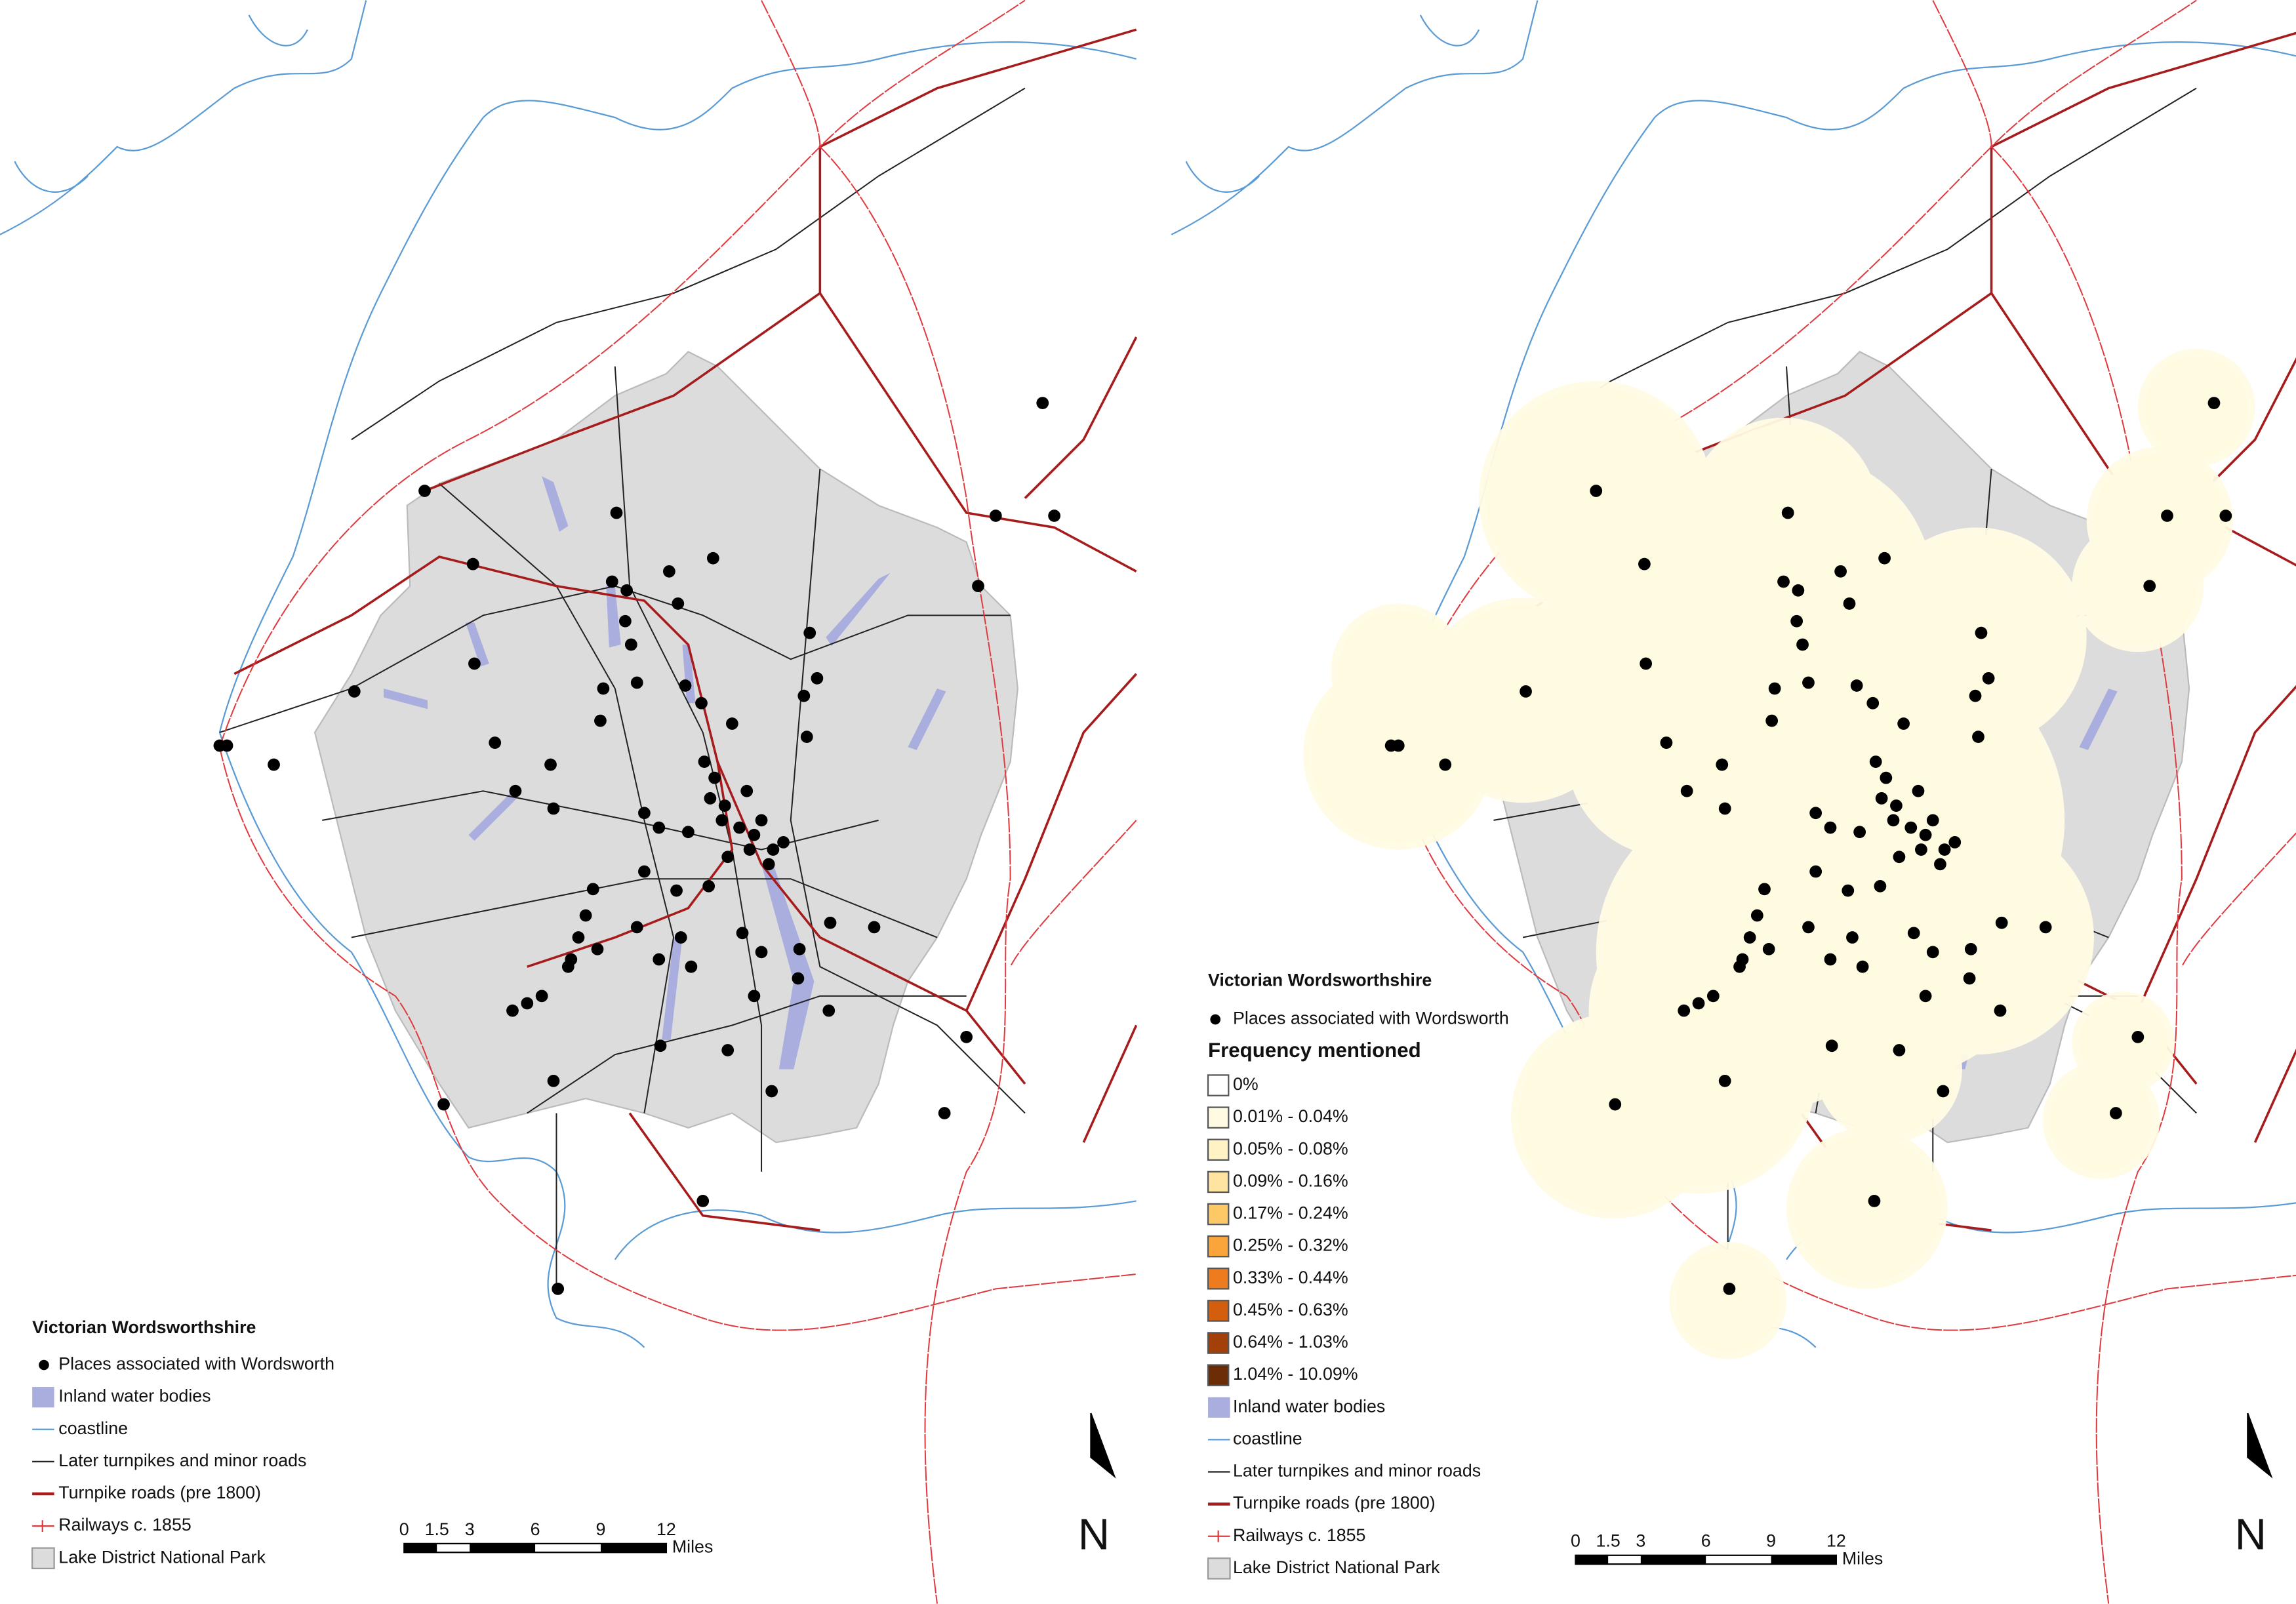 This screenshot has height=1604, width=2296. What do you see at coordinates (1320, 980) in the screenshot?
I see `legend-title: Victorian Wordsworthshire` at bounding box center [1320, 980].